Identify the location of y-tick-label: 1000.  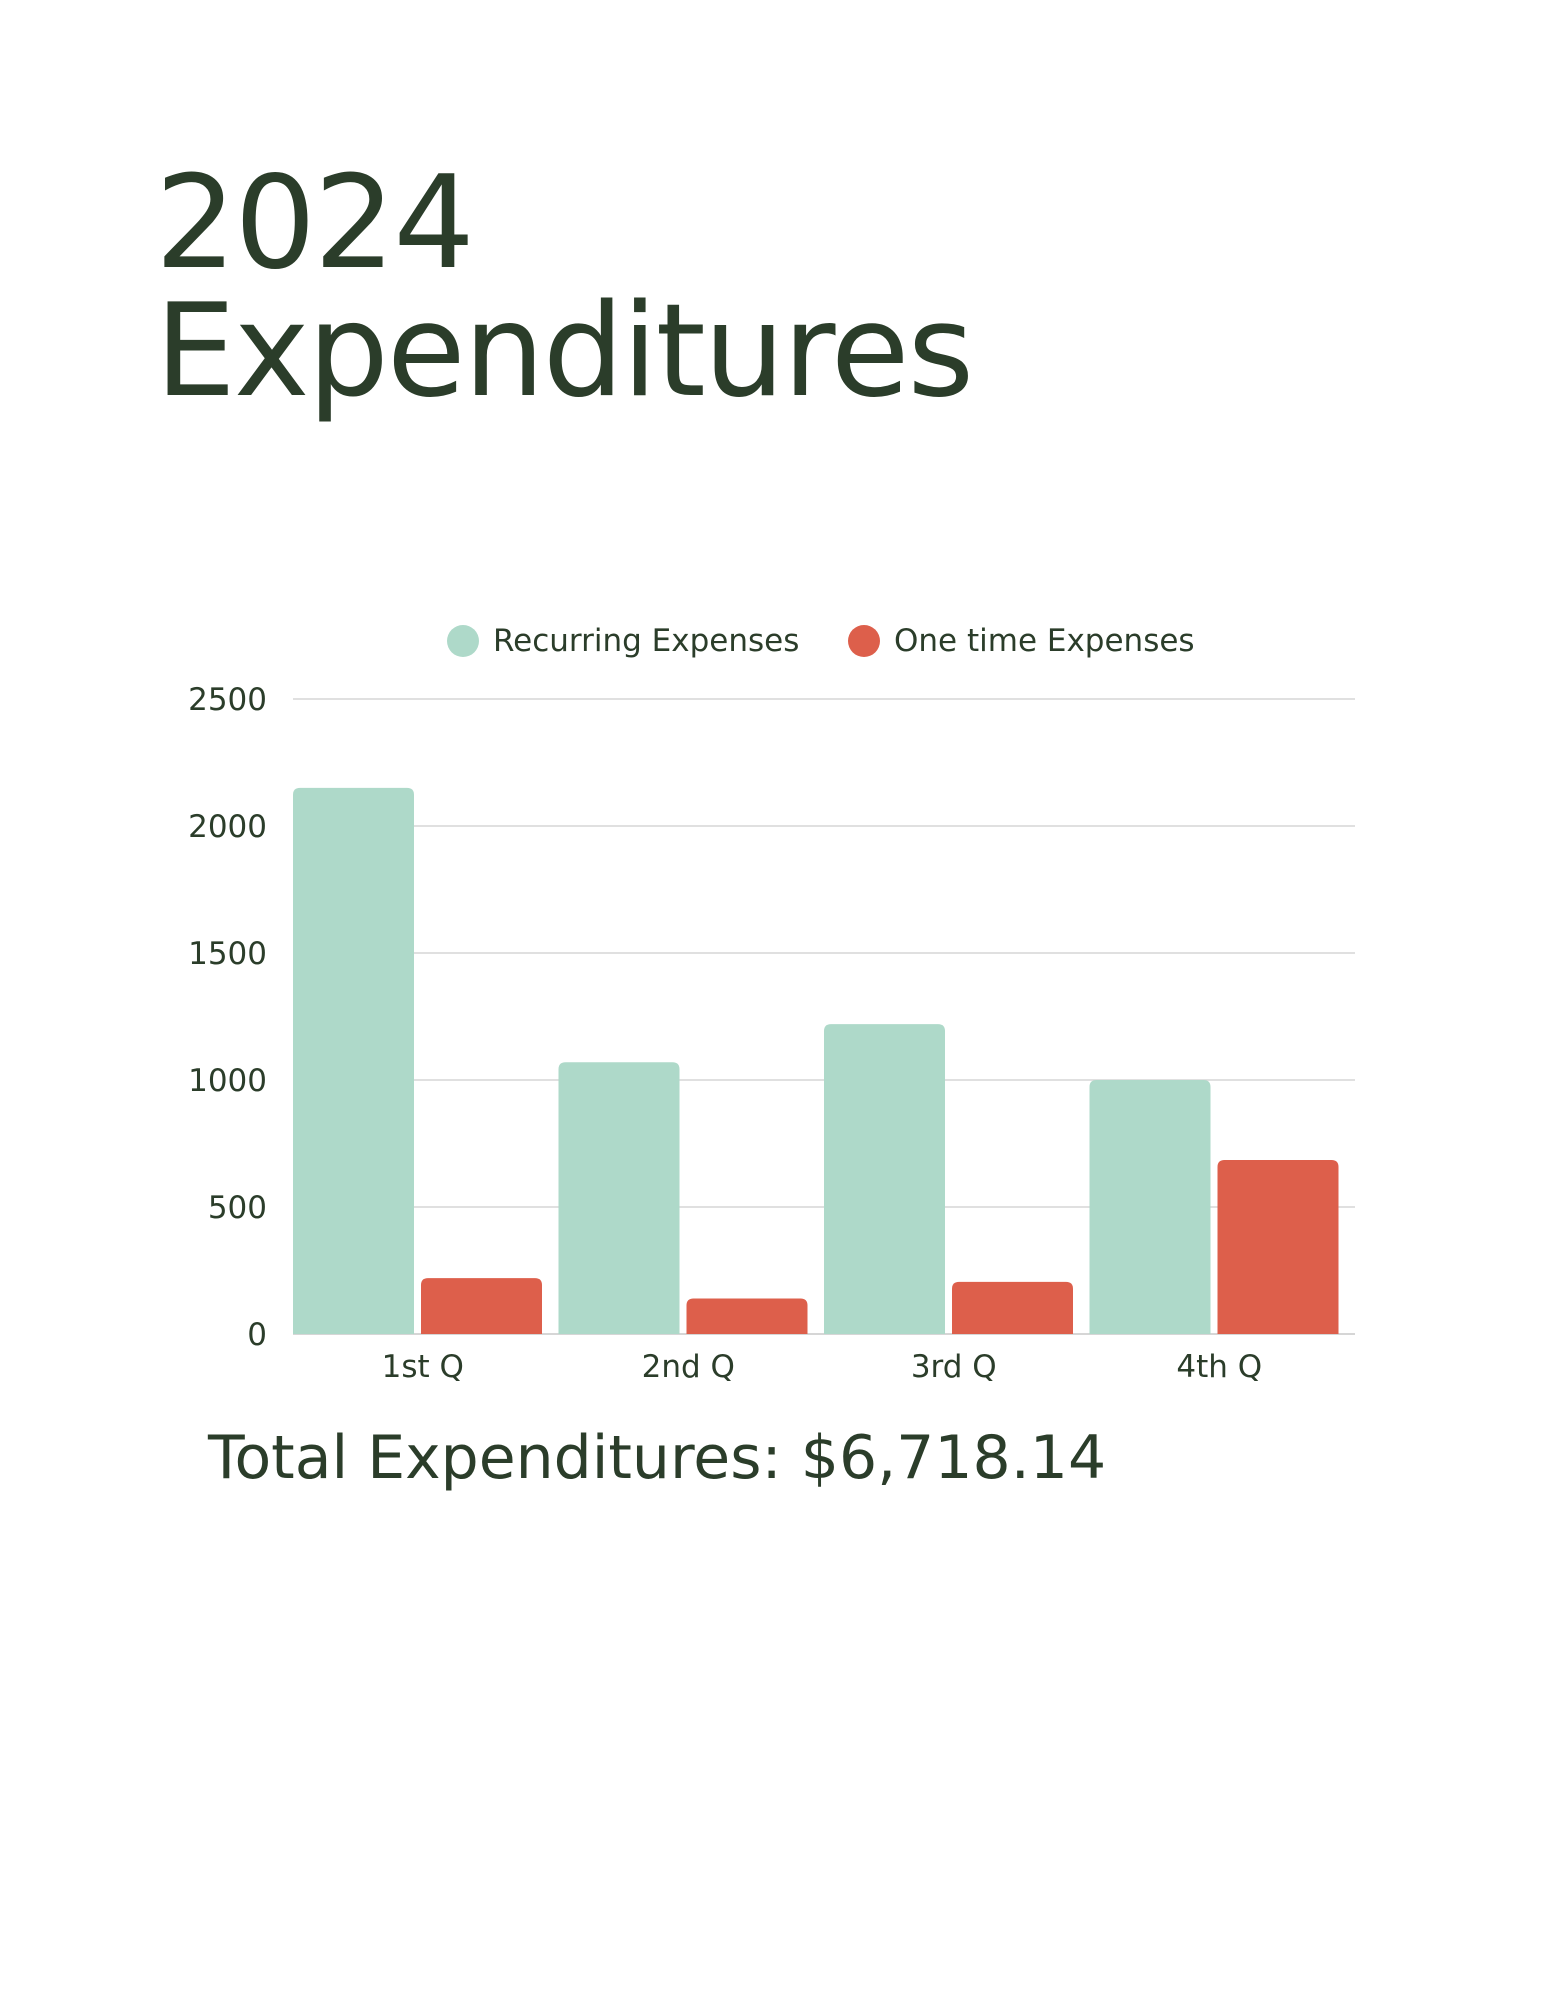
(227, 1081).